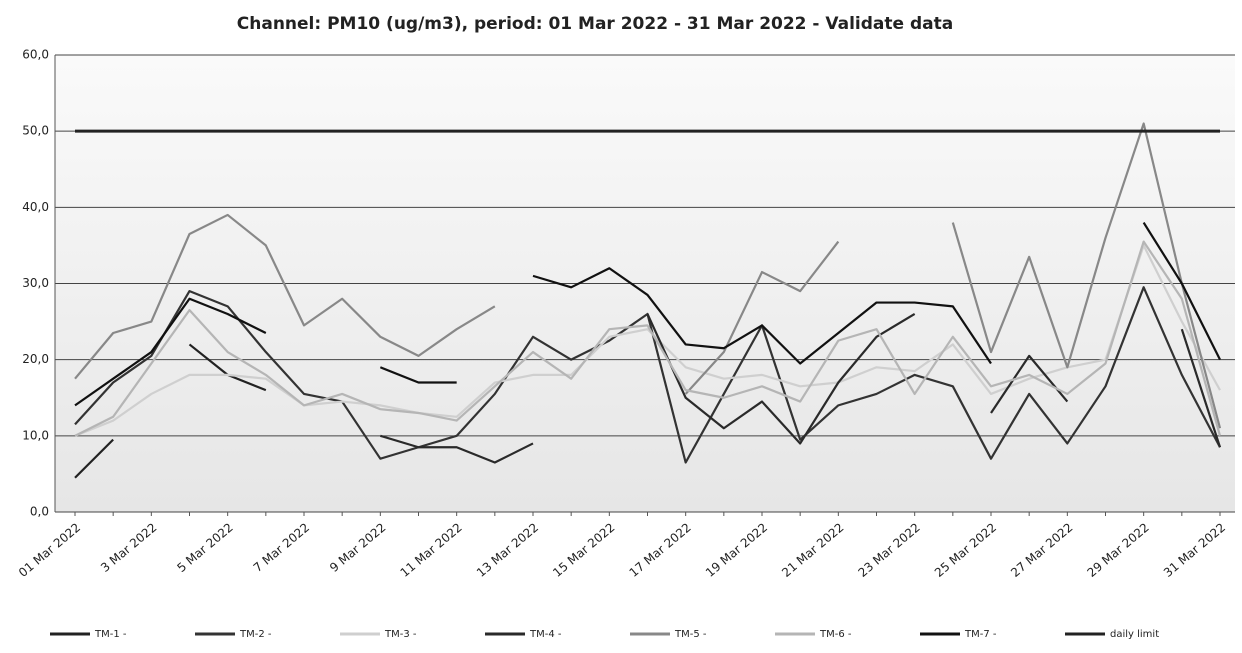 This screenshot has width=1242, height=653. I want to click on x-tick-label: 13 Mar 2022, so click(507, 550).